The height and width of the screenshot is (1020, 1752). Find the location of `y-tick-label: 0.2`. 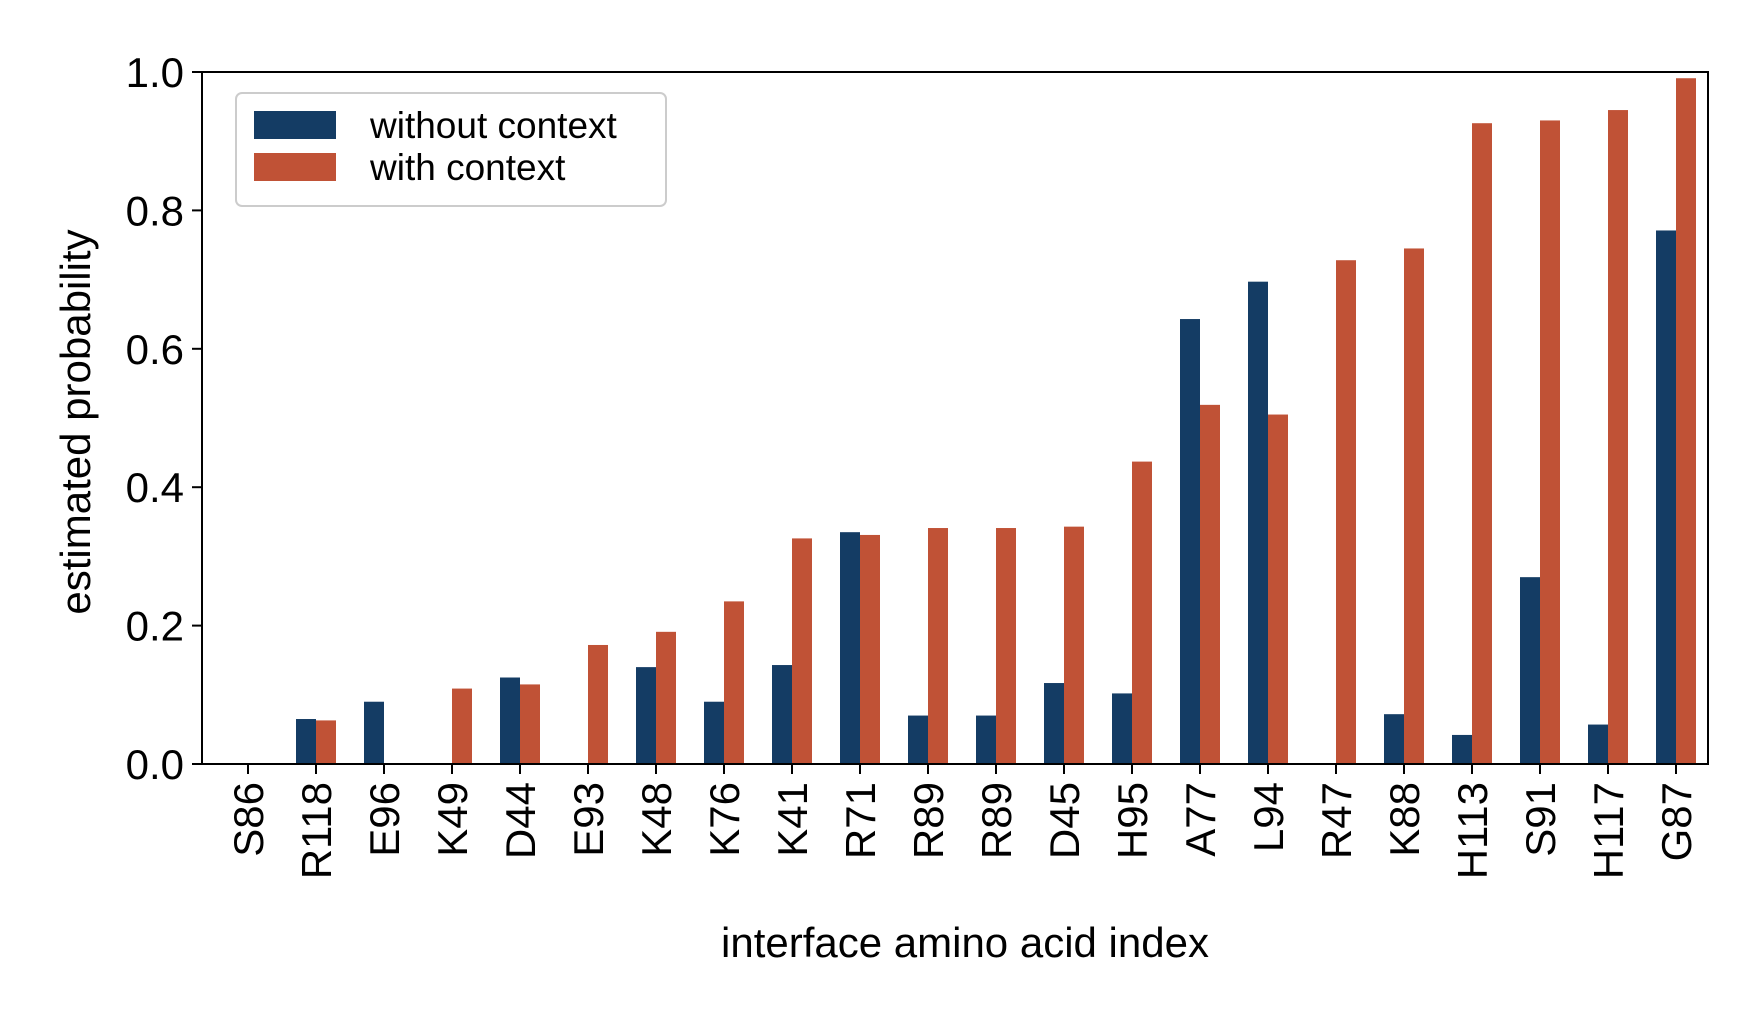

y-tick-label: 0.2 is located at coordinates (155, 626).